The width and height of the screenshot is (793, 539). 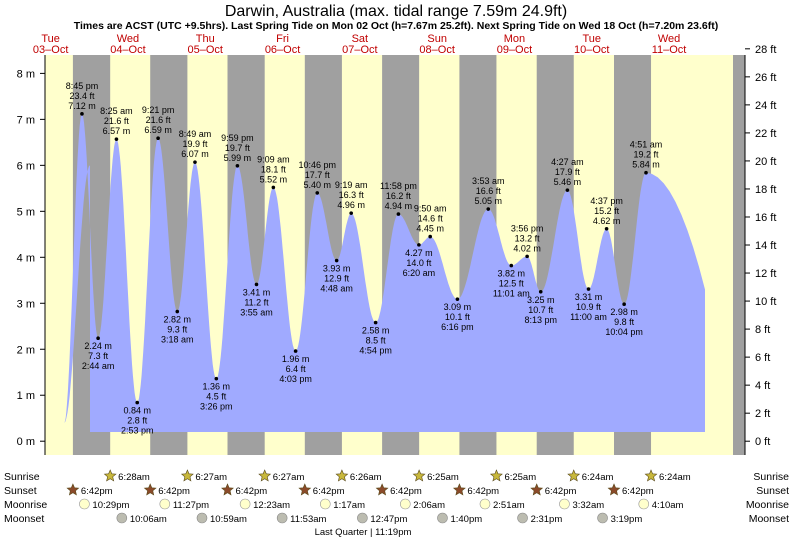 I want to click on low-tide-label: 4.5 ft, so click(x=216, y=397).